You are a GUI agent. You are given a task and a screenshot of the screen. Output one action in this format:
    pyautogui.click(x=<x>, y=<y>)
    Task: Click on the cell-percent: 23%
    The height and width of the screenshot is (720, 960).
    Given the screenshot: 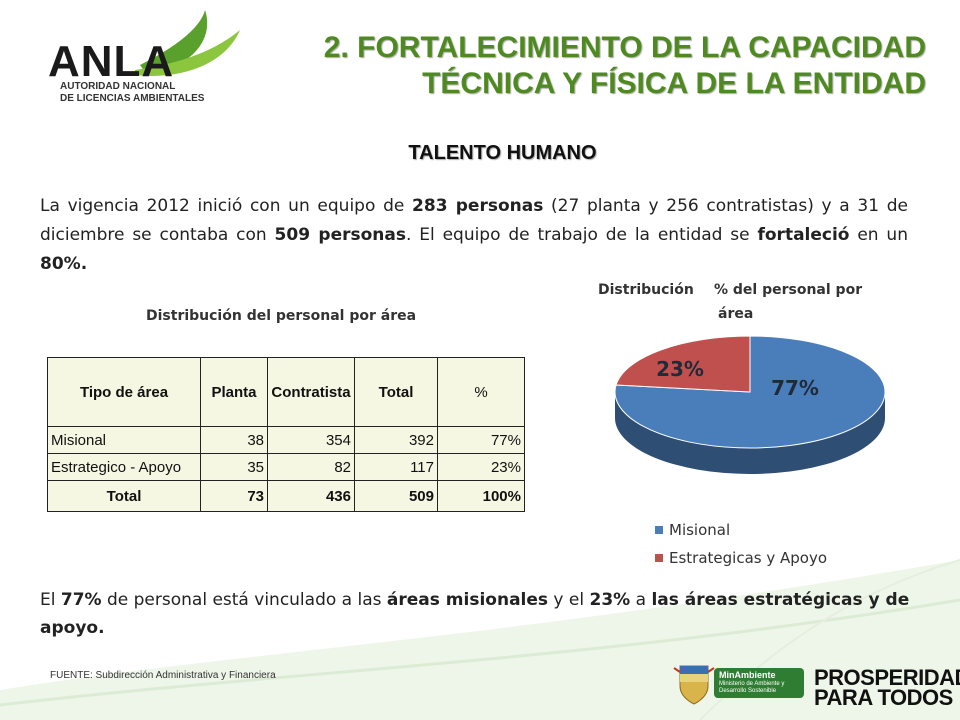 What is the action you would take?
    pyautogui.click(x=481, y=467)
    